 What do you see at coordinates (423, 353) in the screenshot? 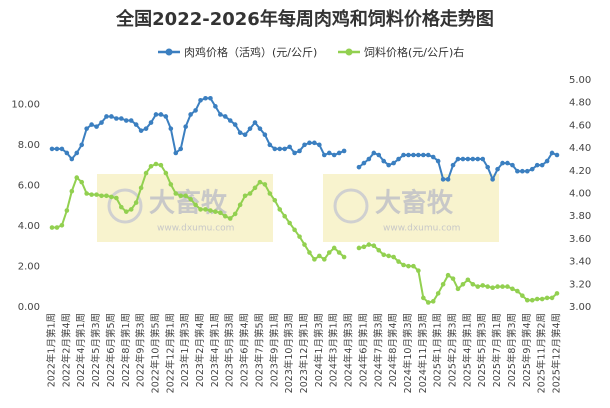
I see `x-tick-label: 2024年11月第3周` at bounding box center [423, 353].